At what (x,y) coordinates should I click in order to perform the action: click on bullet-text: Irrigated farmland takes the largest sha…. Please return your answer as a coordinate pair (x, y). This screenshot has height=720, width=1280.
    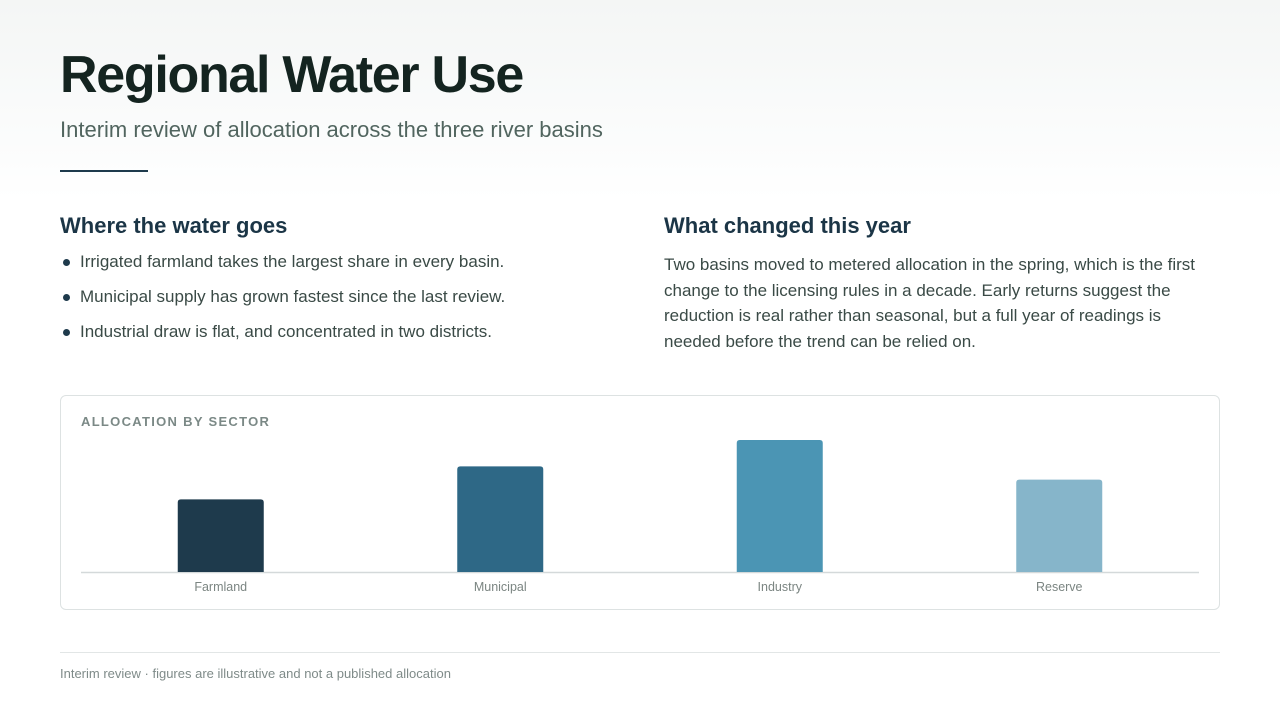
    Looking at the image, I should click on (292, 261).